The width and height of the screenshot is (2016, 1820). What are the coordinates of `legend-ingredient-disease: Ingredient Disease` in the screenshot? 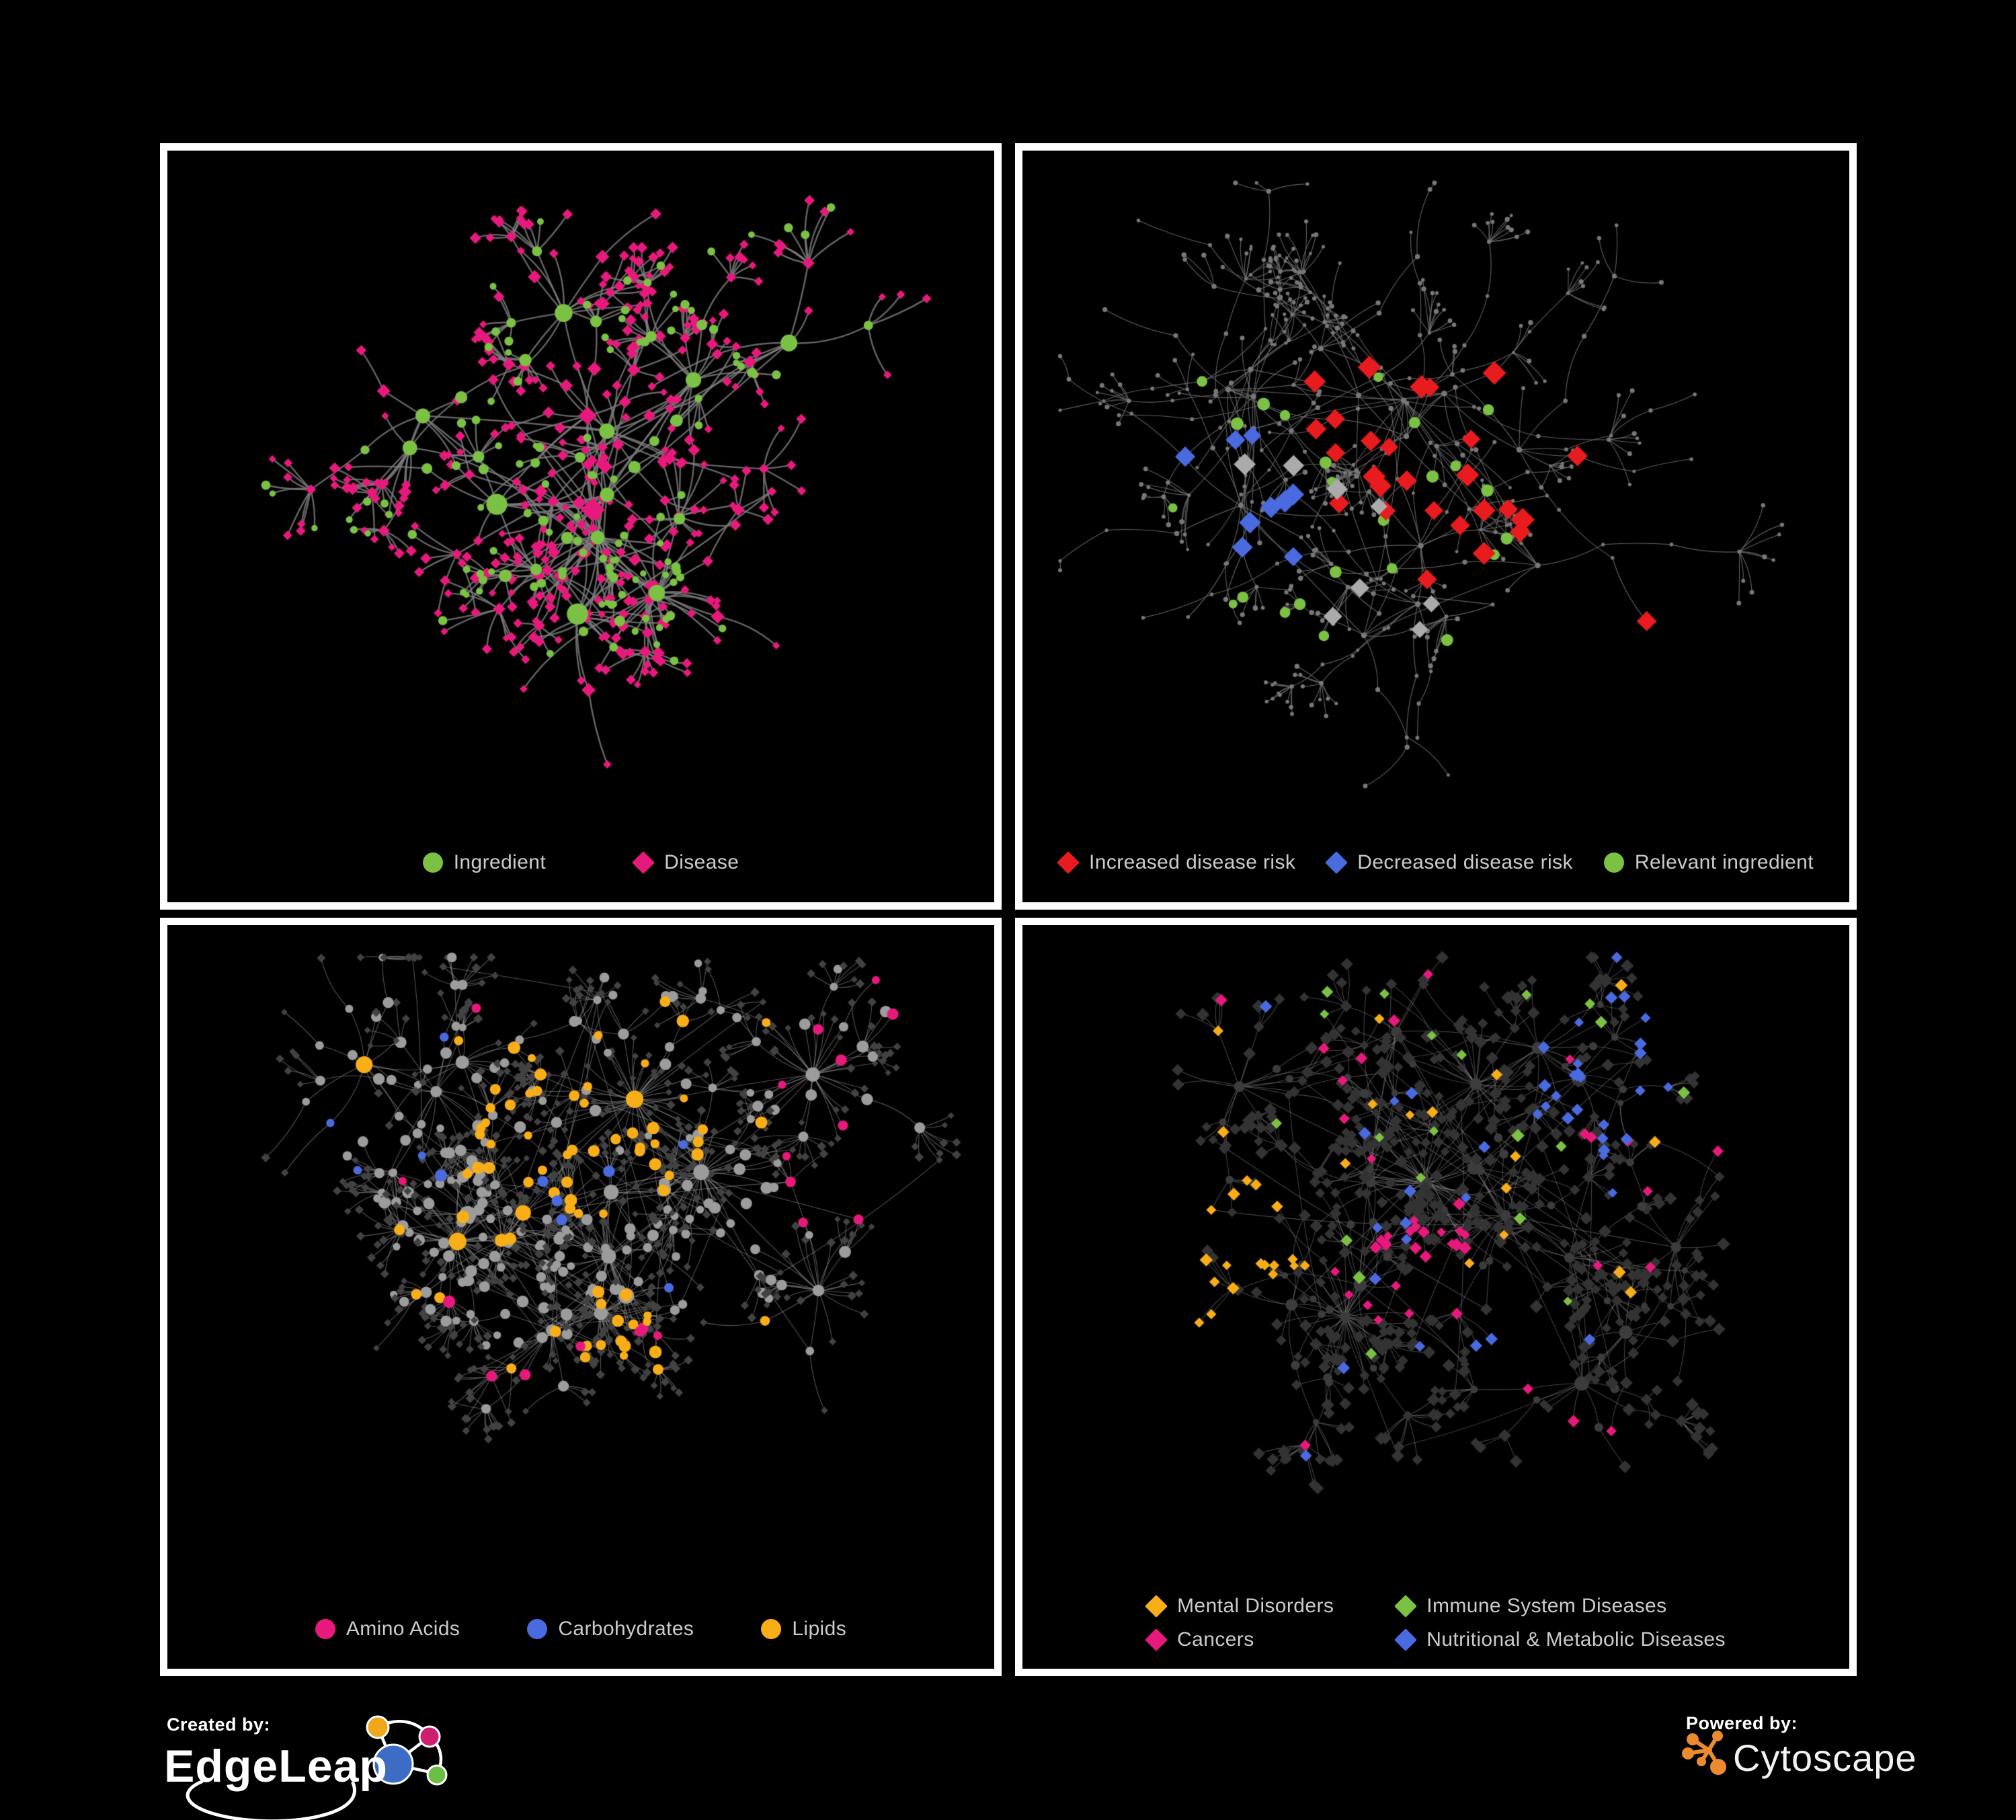 It's located at (580, 862).